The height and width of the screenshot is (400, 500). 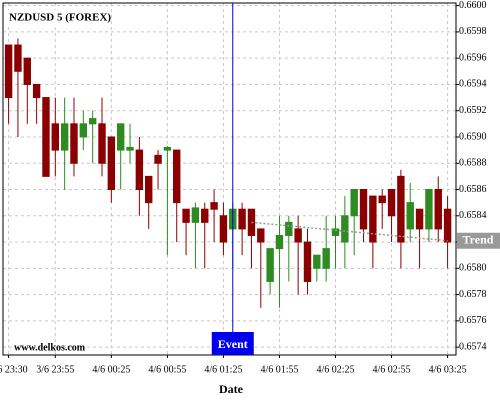 What do you see at coordinates (50, 347) in the screenshot?
I see `watermark: www.delkos.com` at bounding box center [50, 347].